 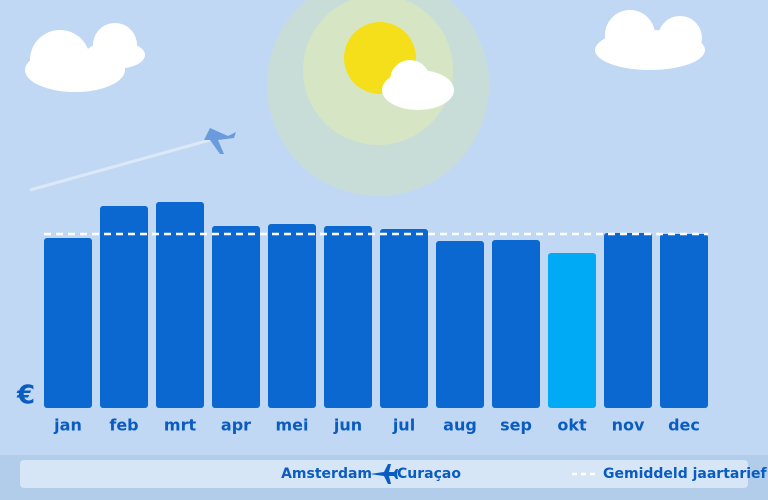 What do you see at coordinates (429, 474) in the screenshot?
I see `route-to: Curaçao` at bounding box center [429, 474].